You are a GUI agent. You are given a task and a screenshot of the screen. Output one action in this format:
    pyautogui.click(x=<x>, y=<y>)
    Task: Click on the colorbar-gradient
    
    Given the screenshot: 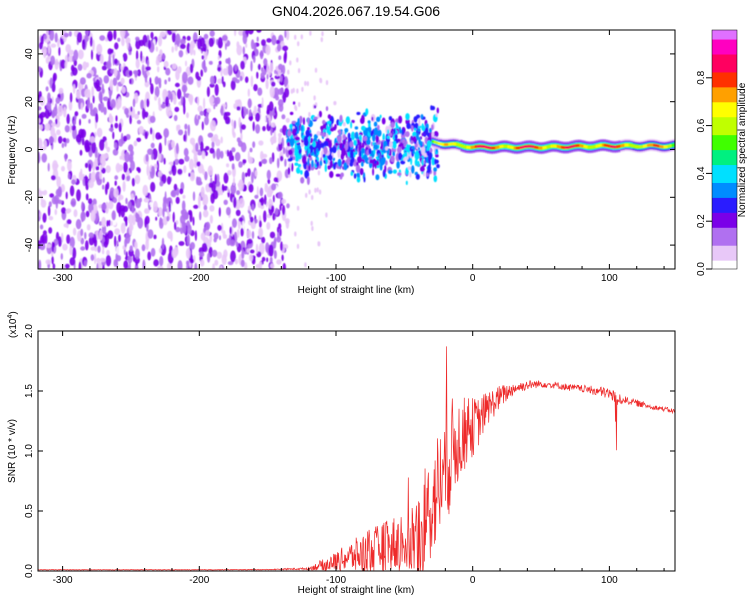 What is the action you would take?
    pyautogui.click(x=724, y=150)
    